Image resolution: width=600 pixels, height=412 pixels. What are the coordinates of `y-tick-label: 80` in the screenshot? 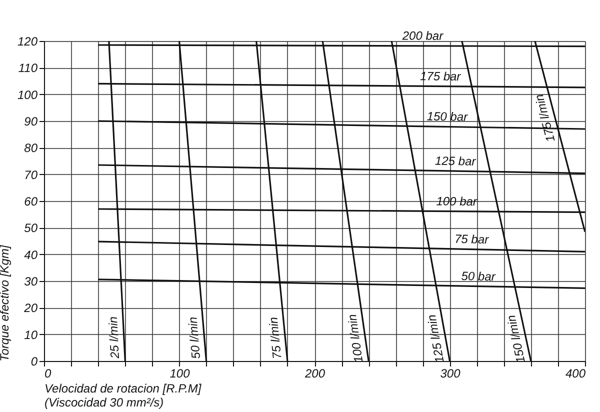 It's located at (31, 148).